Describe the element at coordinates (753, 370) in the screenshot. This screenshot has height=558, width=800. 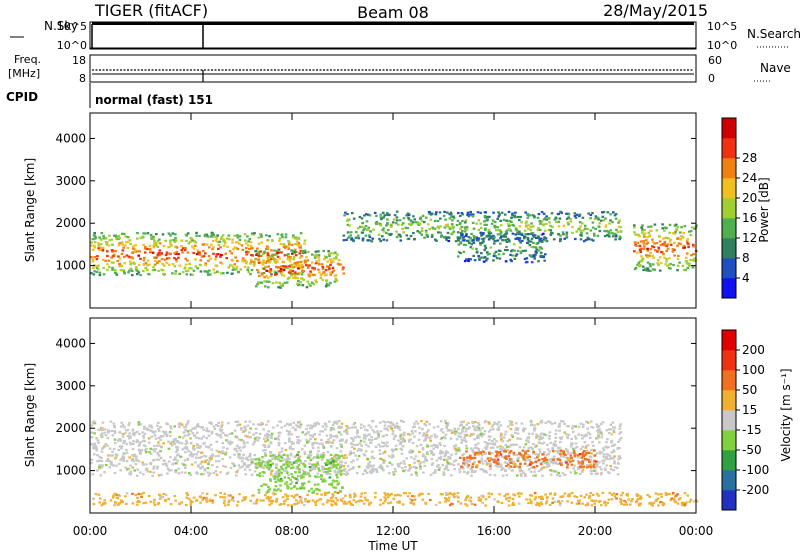
I see `colorbar-tick-label: 100` at that location.